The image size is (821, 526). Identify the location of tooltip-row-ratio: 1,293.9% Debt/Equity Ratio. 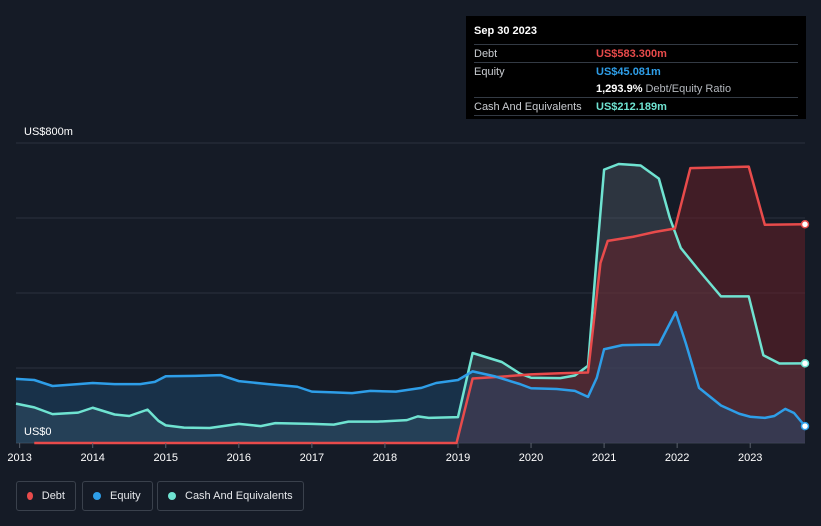
(636, 88).